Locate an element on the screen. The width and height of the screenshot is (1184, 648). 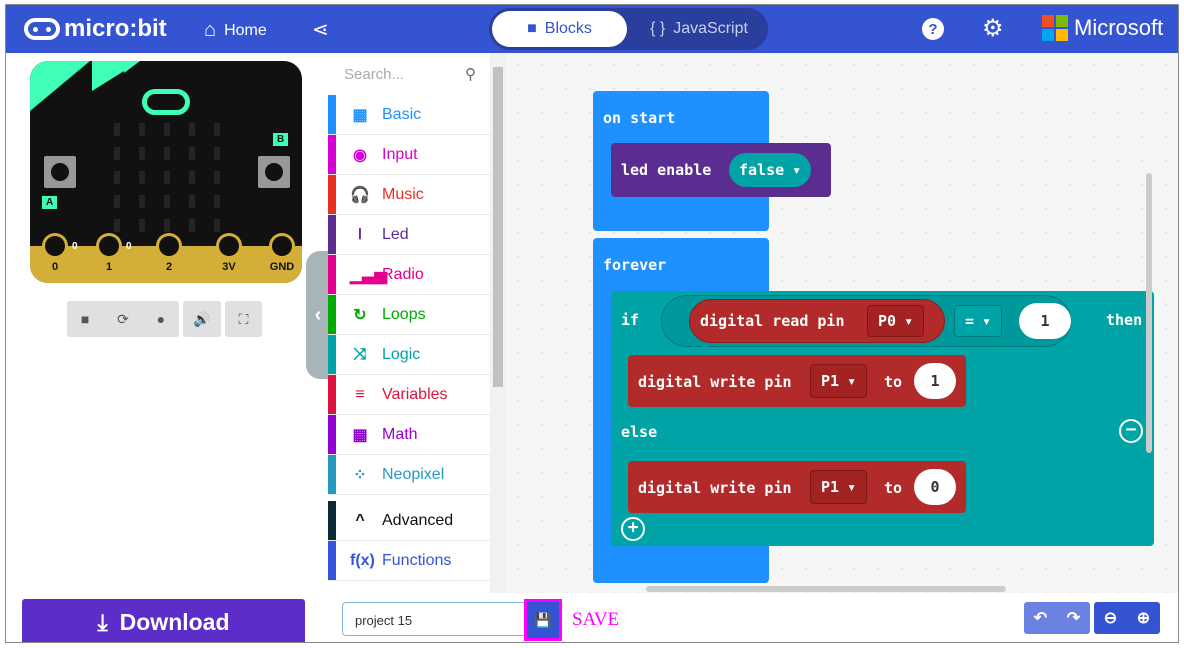
remove-else-icon: − is located at coordinates (1131, 431).